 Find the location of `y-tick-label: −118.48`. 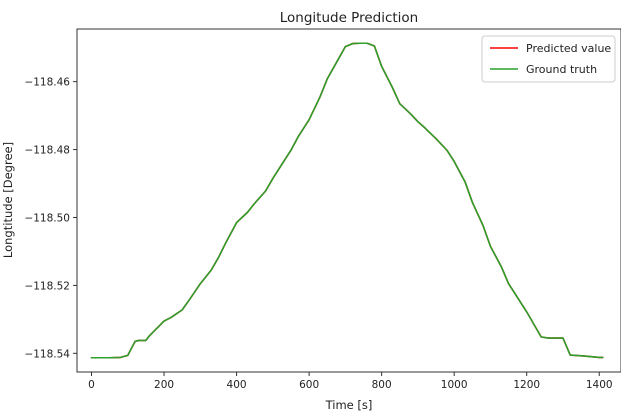

y-tick-label: −118.48 is located at coordinates (47, 151).